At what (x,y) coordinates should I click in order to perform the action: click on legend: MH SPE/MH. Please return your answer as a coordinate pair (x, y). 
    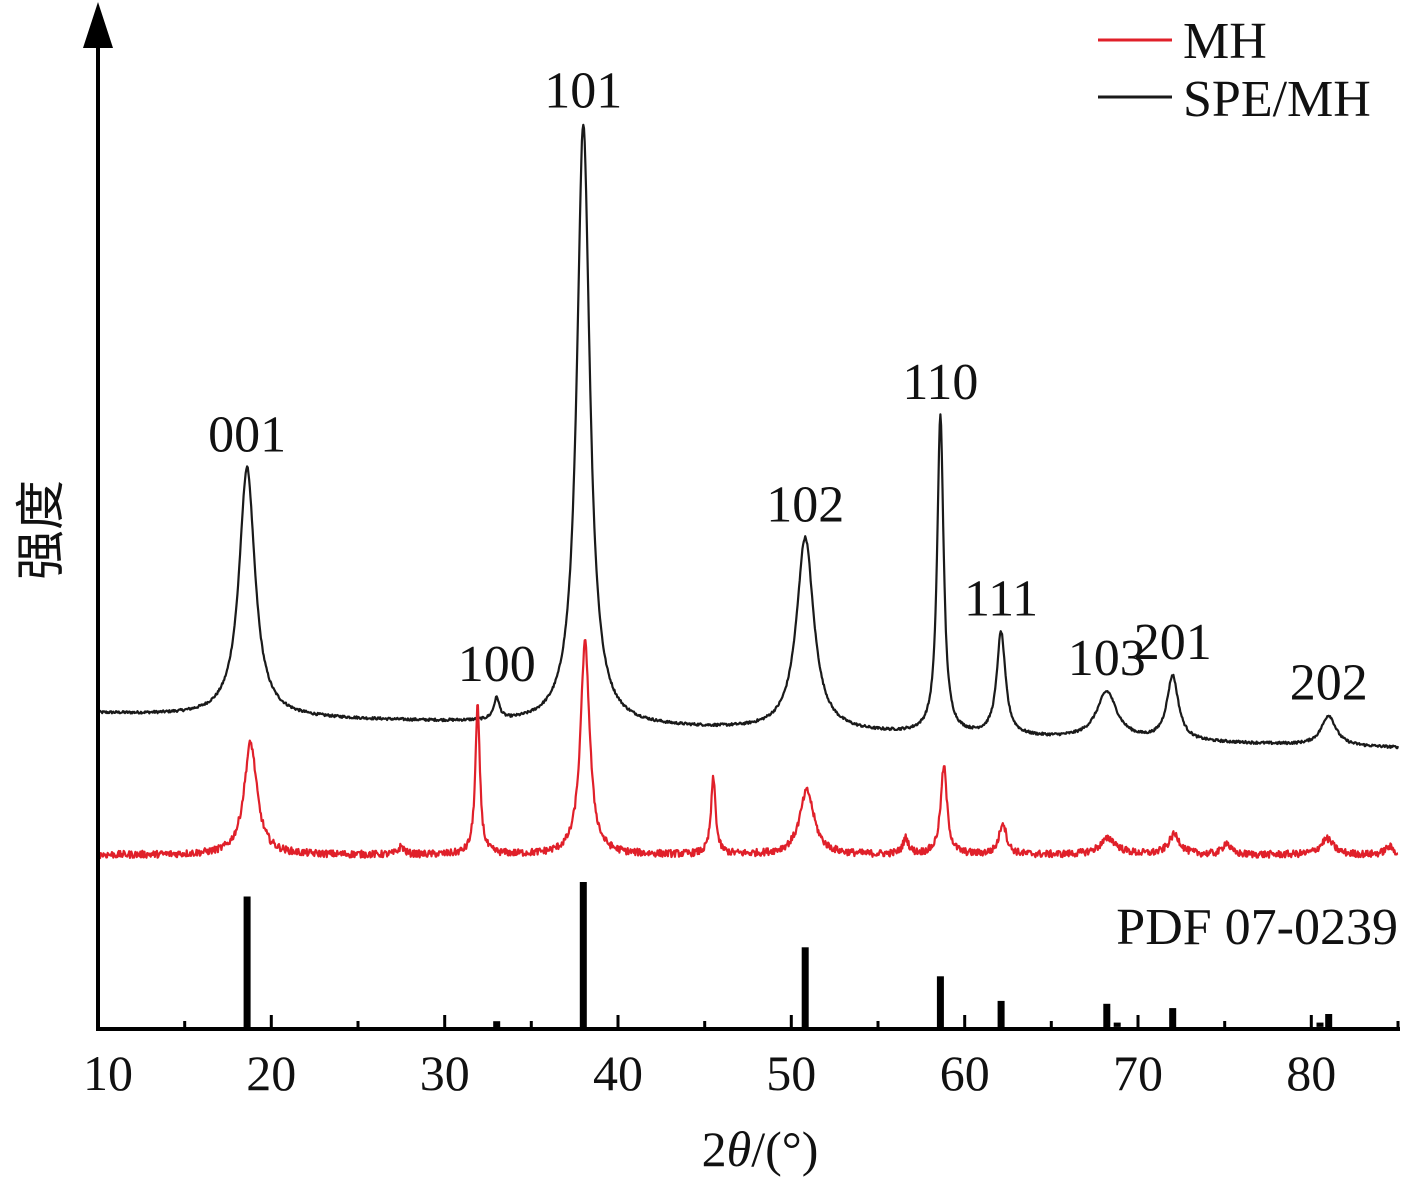
    Looking at the image, I should click on (1234, 70).